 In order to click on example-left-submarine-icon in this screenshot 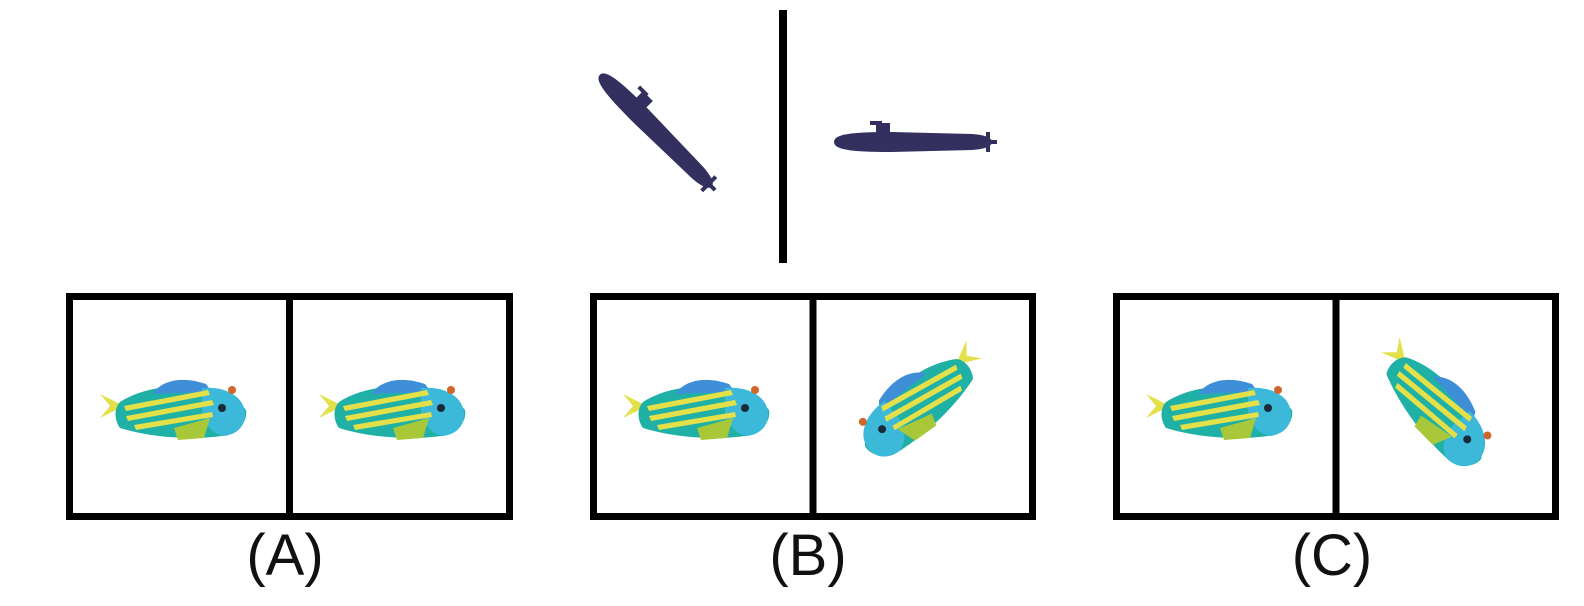, I will do `click(661, 128)`.